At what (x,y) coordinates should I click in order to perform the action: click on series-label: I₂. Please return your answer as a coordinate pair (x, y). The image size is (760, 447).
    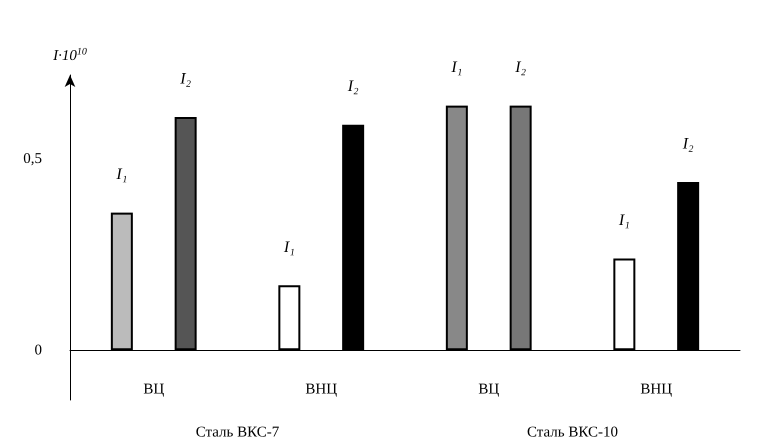
    Looking at the image, I should click on (185, 79).